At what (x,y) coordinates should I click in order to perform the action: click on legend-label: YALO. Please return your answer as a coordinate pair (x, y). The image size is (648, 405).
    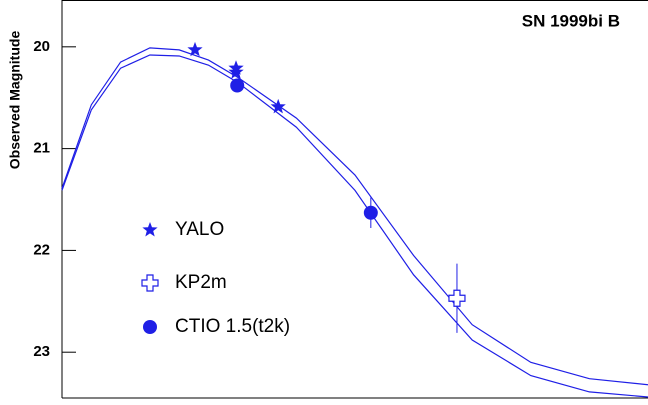
    Looking at the image, I should click on (199, 229).